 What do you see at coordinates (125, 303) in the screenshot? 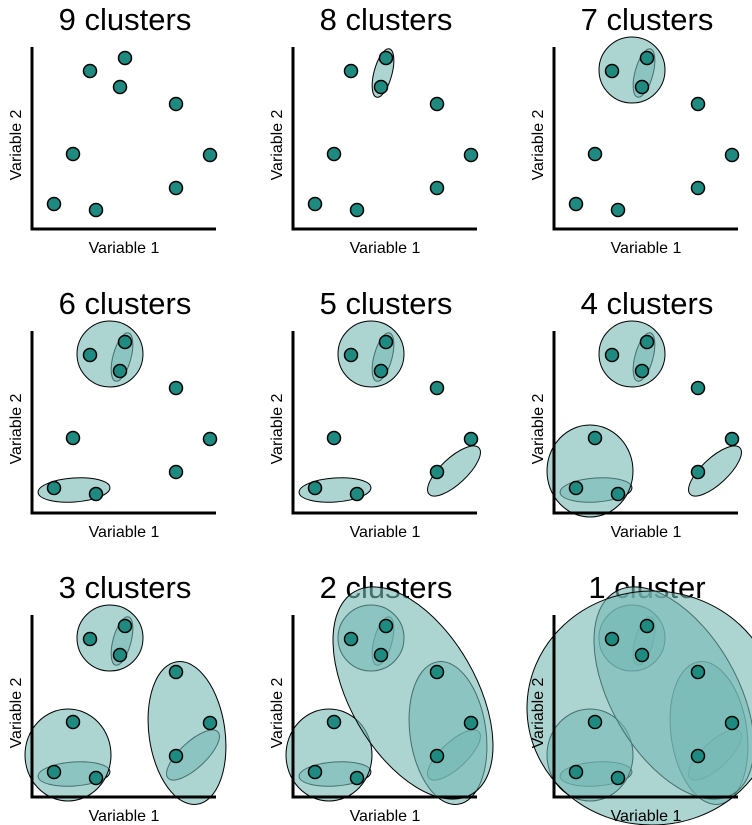
I see `panel-title: 6 clusters` at bounding box center [125, 303].